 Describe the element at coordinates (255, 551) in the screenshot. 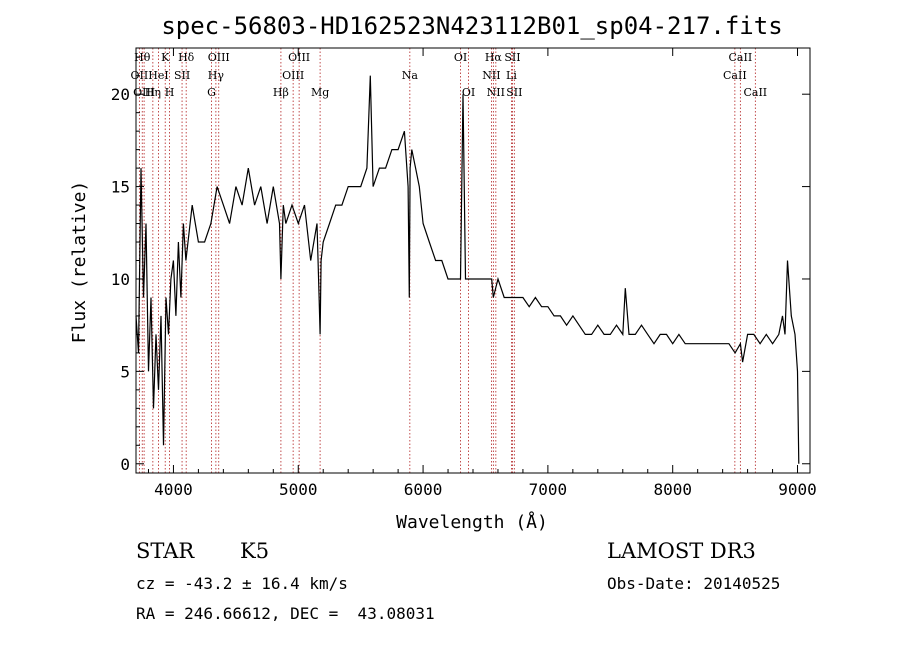

I see `spectral-subclass: K5` at that location.